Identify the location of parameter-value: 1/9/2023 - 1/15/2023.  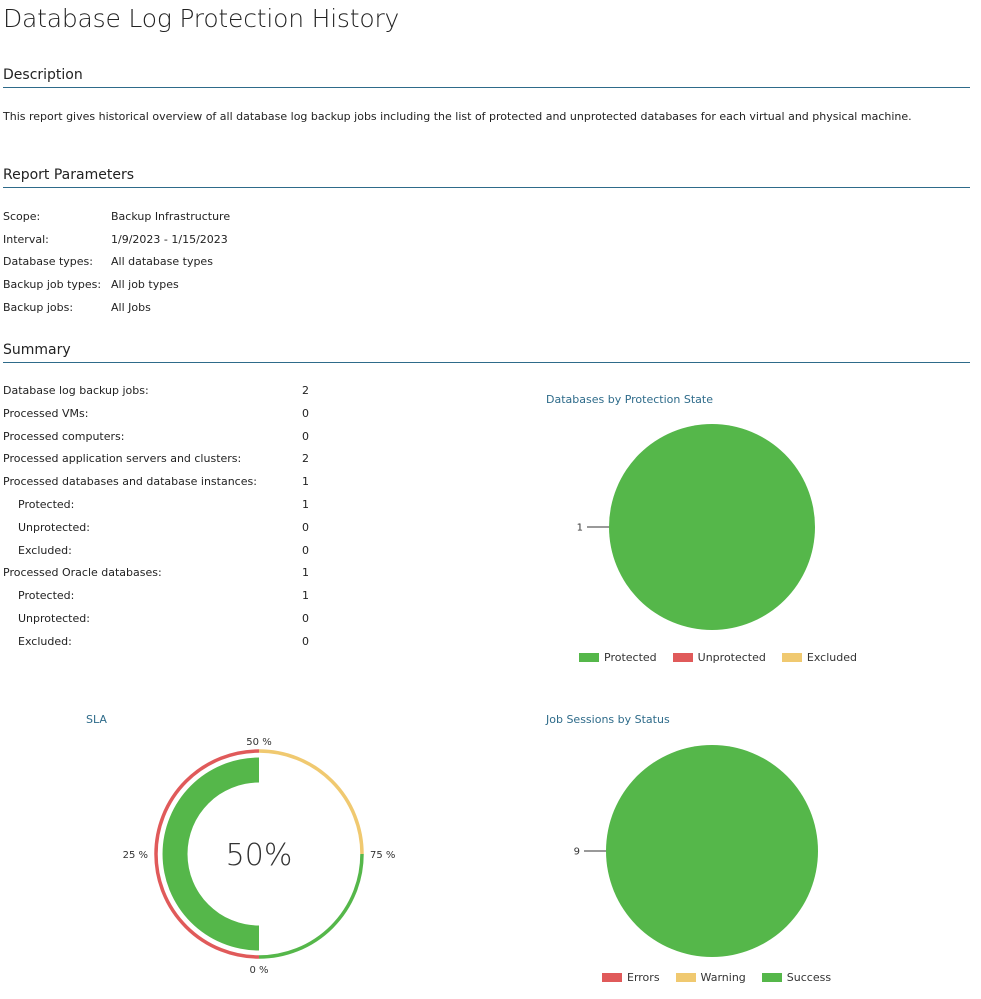
(169, 239).